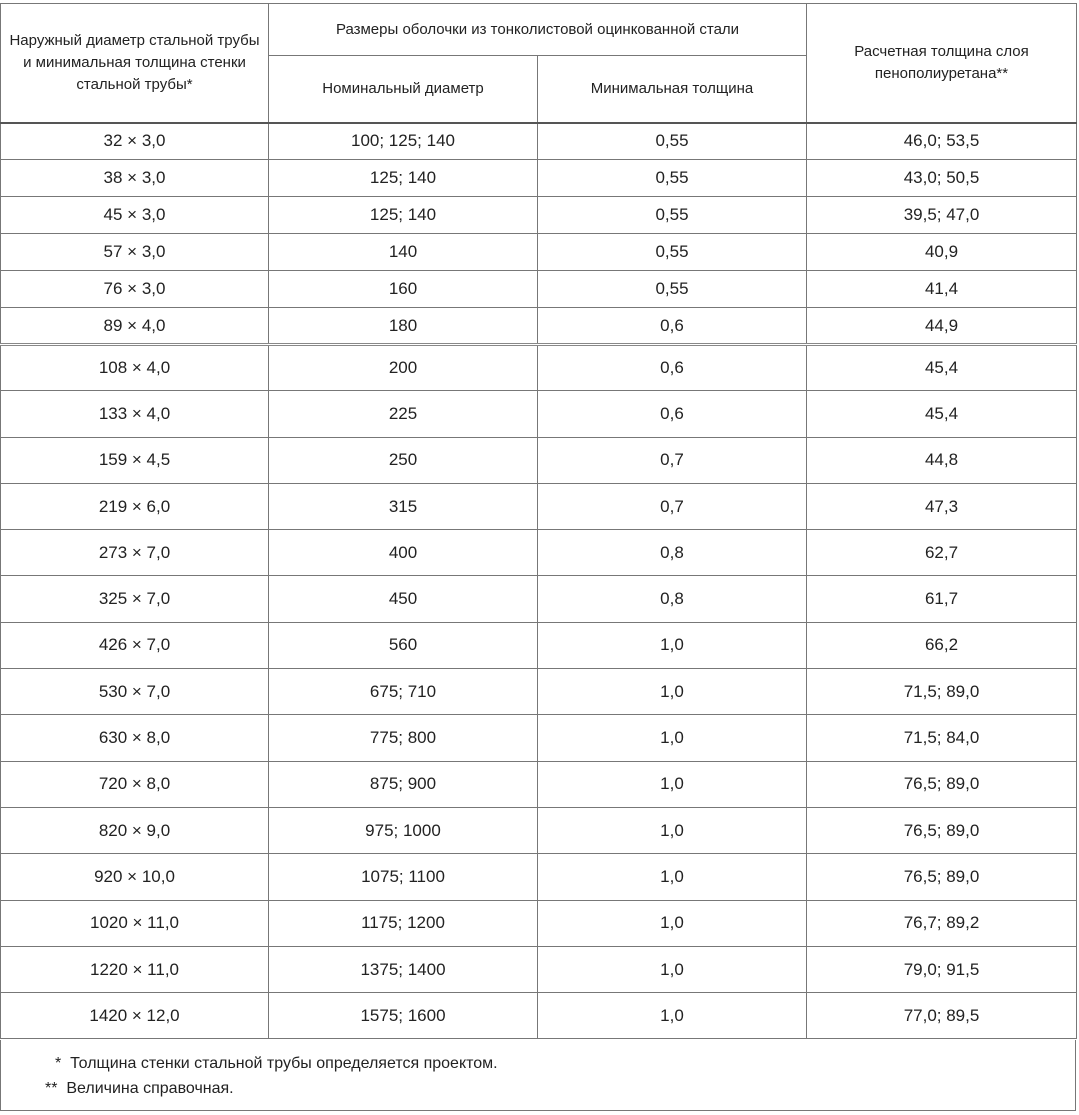  I want to click on cell-ppu-thickness: 61,7, so click(941, 599).